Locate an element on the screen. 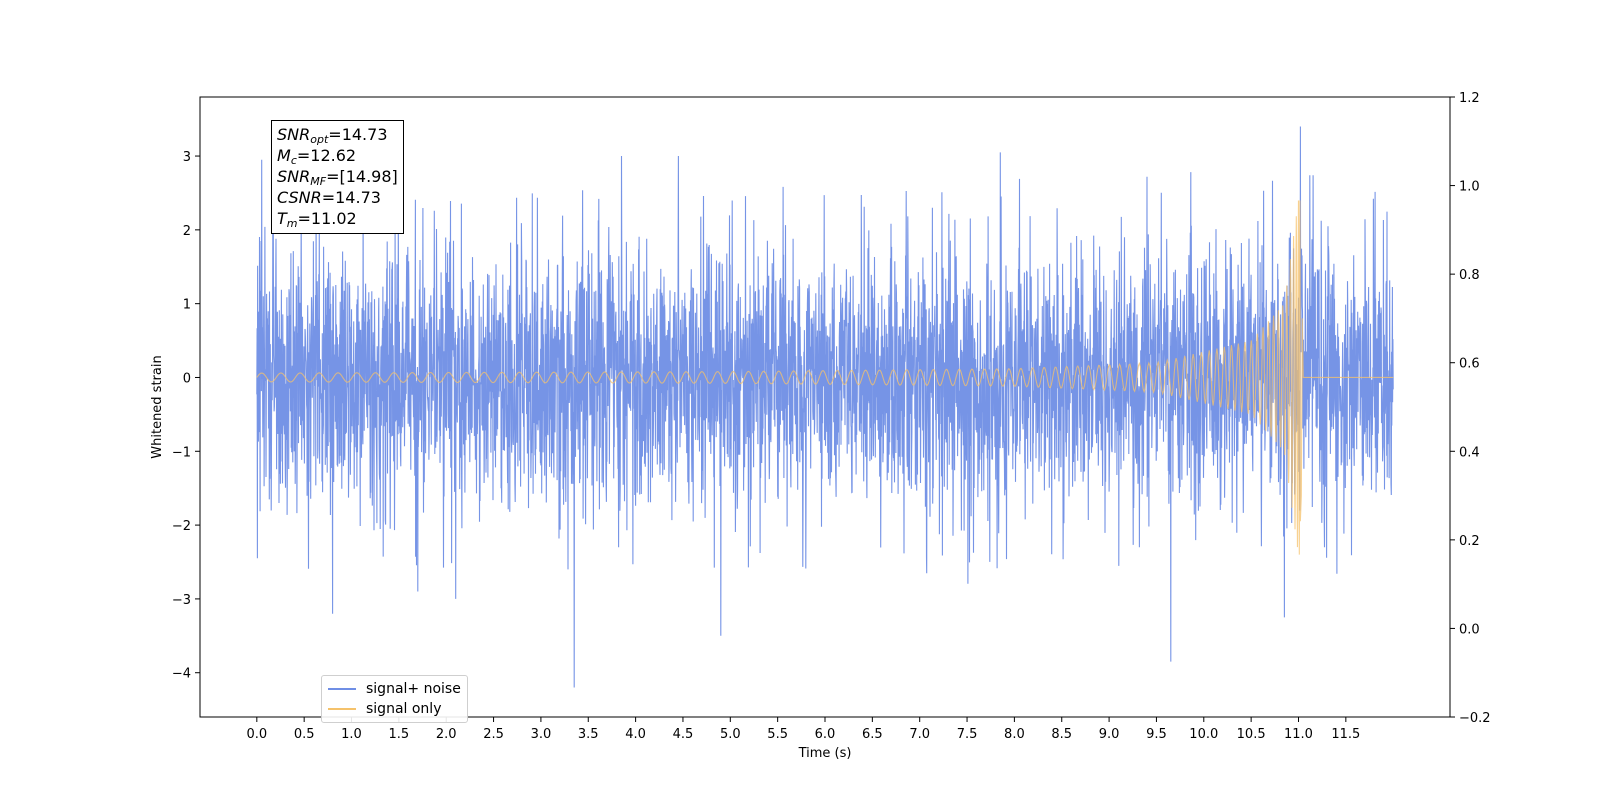  y-tick-label: 2 is located at coordinates (187, 231).